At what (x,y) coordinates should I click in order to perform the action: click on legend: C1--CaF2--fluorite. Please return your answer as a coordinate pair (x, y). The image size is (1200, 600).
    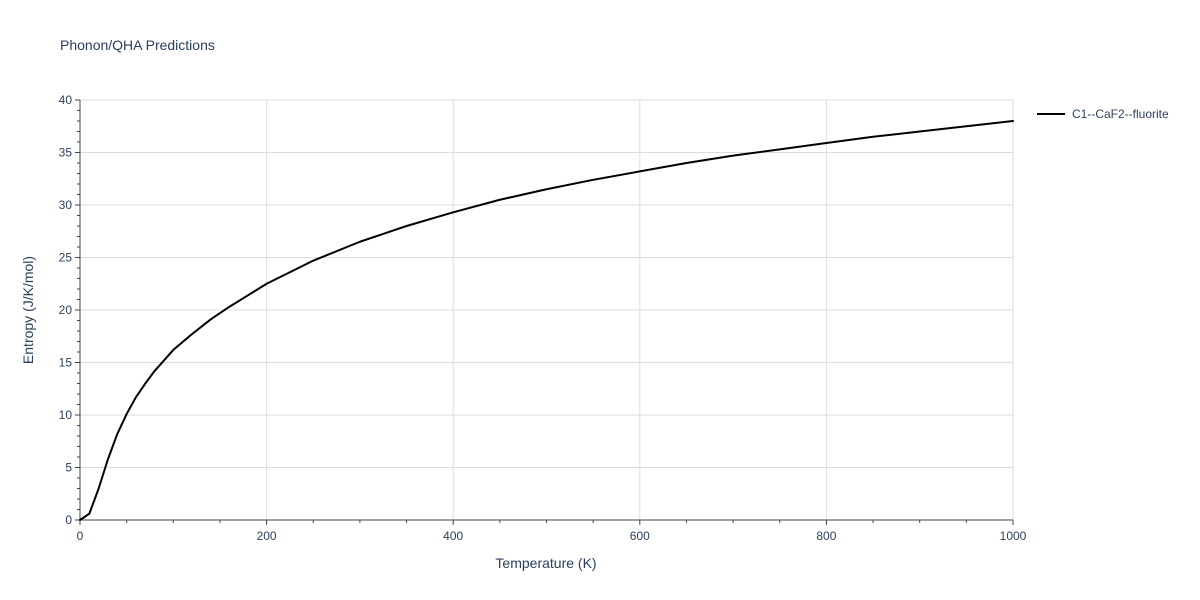
    Looking at the image, I should click on (1103, 114).